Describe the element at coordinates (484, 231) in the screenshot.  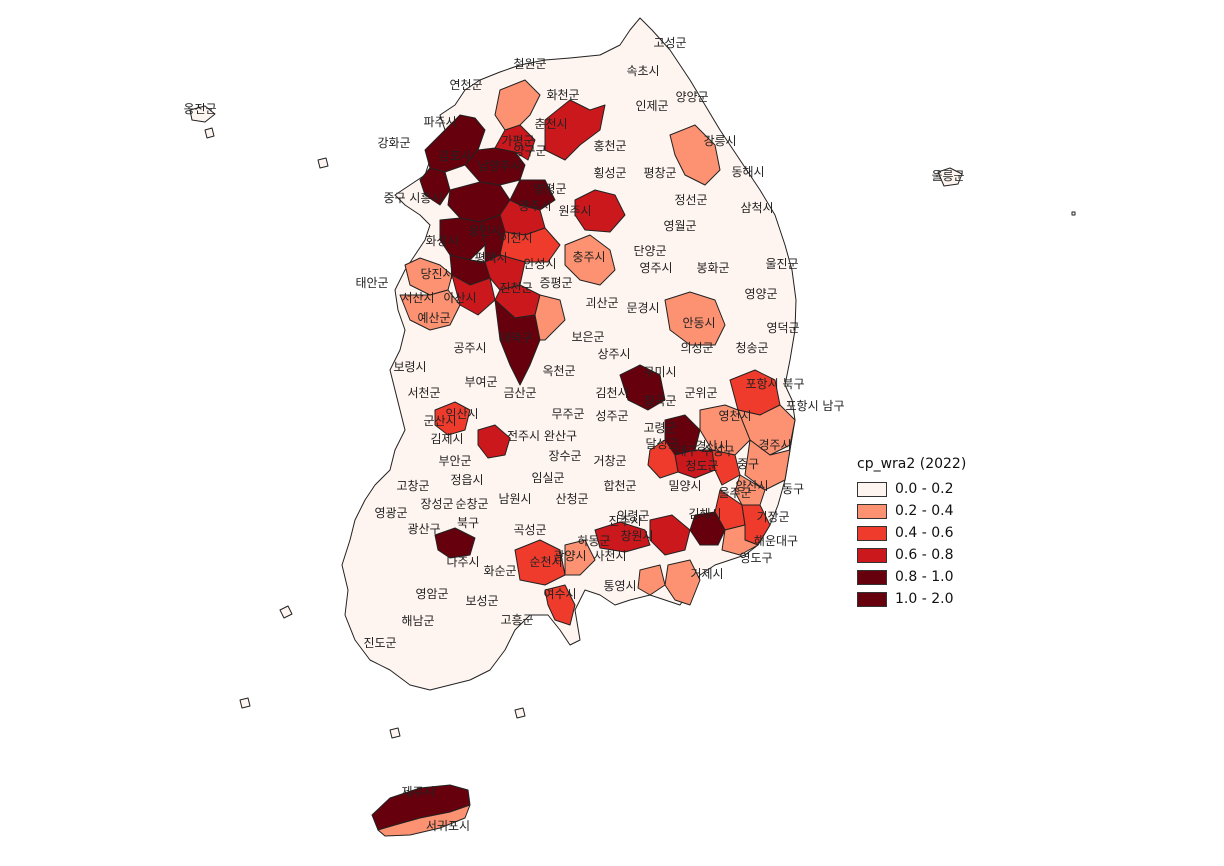
I see `region-label: 용인시` at that location.